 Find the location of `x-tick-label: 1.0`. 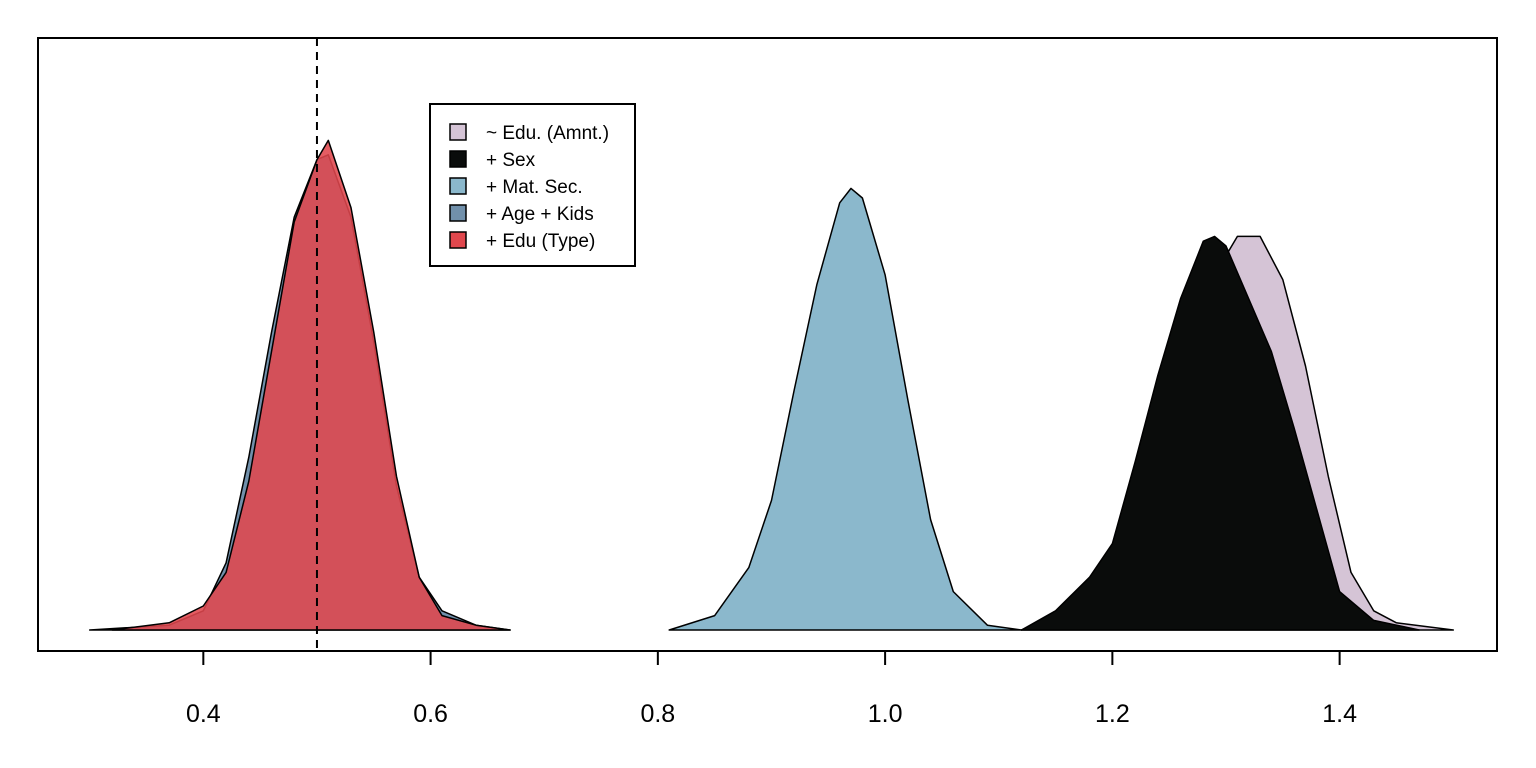

x-tick-label: 1.0 is located at coordinates (885, 714).